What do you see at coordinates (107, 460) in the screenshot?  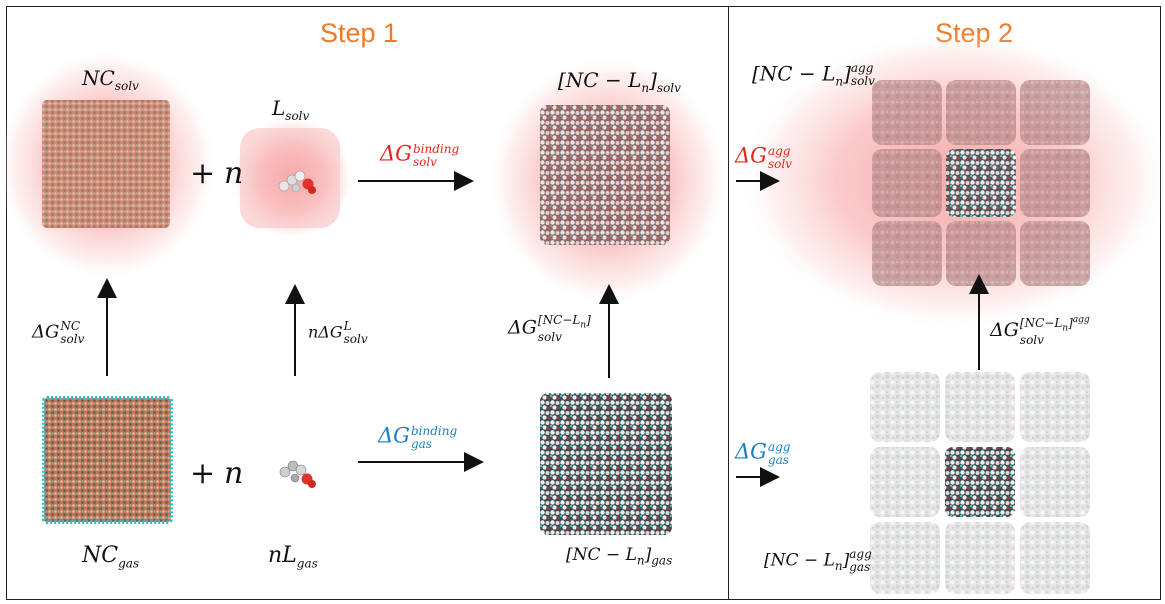 I see `nc-gas-image` at bounding box center [107, 460].